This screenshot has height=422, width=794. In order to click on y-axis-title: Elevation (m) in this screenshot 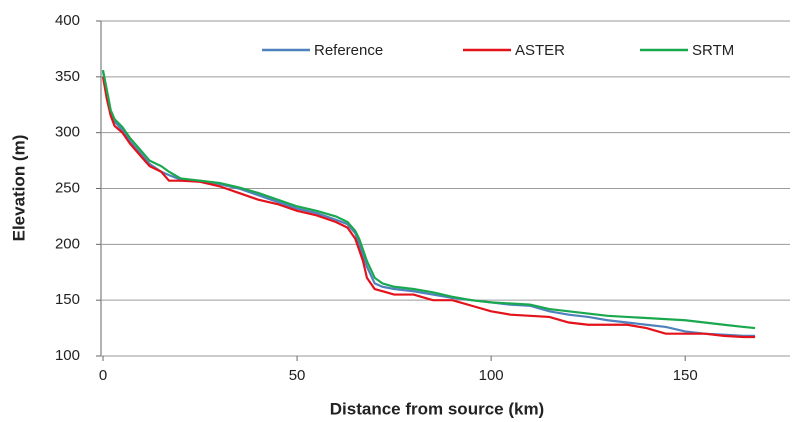, I will do `click(18, 188)`.